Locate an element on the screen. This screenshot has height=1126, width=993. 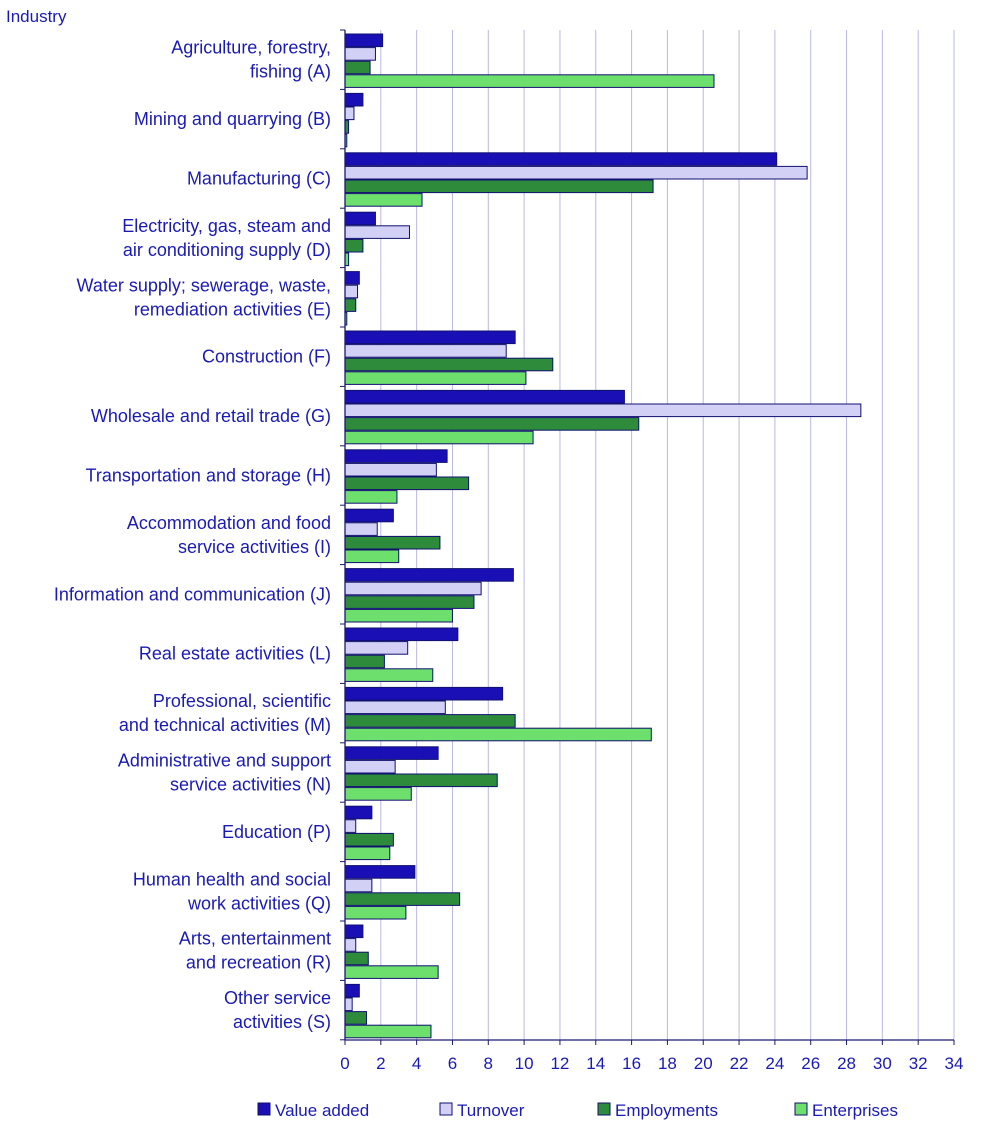
category-label-line: Agriculture, forestry, is located at coordinates (251, 48).